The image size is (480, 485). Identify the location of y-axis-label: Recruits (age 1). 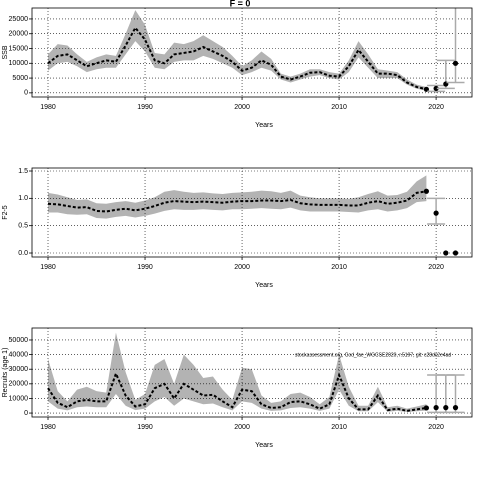
(5, 373).